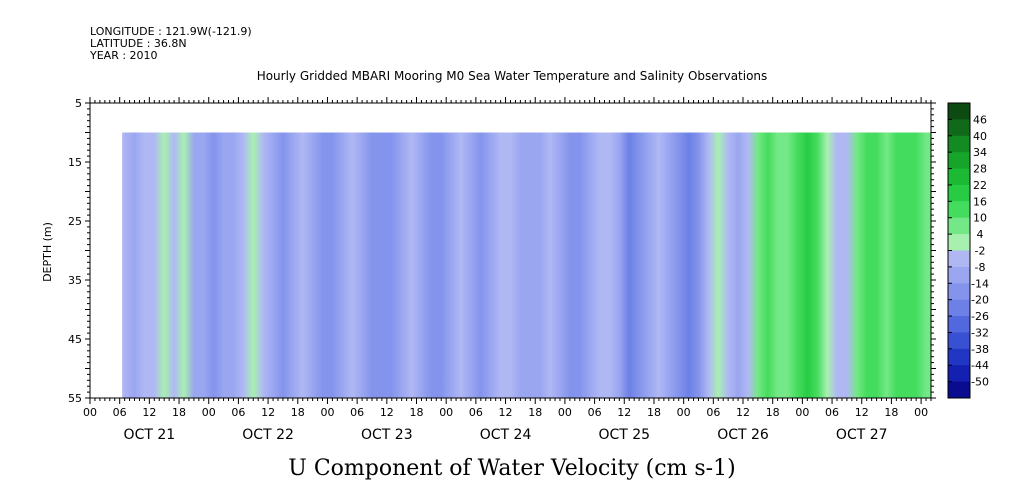 This screenshot has height=504, width=1009. Describe the element at coordinates (123, 55) in the screenshot. I see `year-label: YEAR : 2010` at that location.